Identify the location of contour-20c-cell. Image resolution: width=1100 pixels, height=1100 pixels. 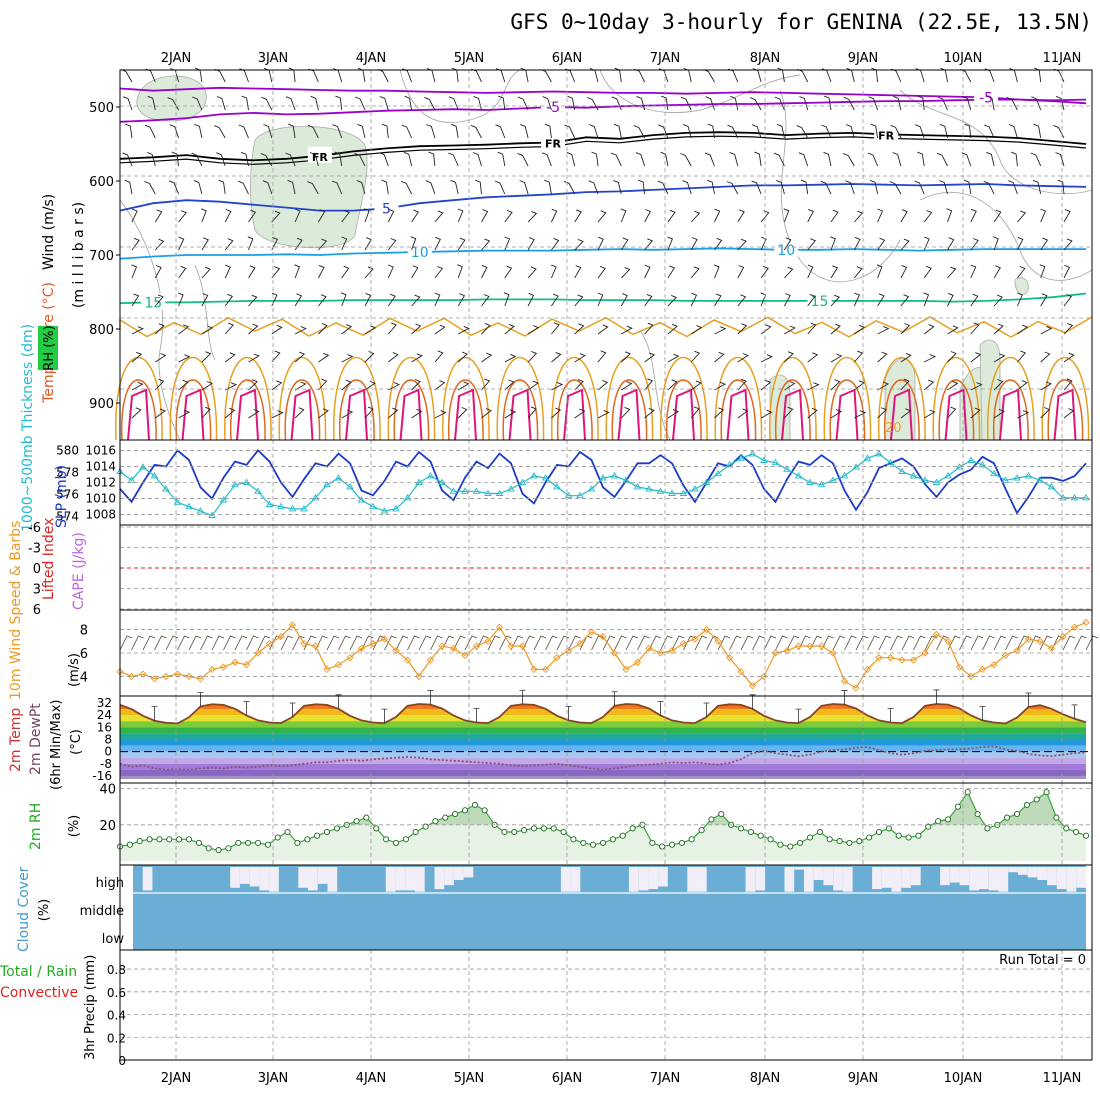
(684, 399).